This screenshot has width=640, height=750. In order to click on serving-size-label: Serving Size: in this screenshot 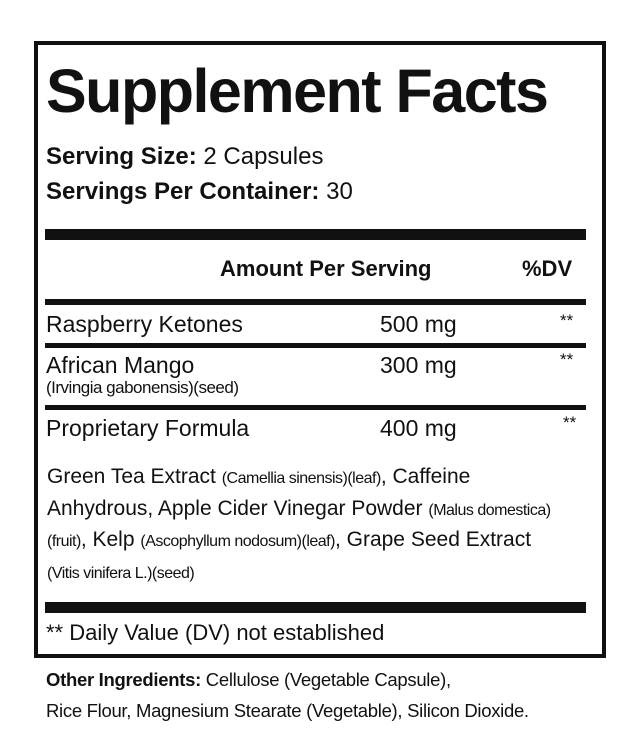, I will do `click(121, 156)`.